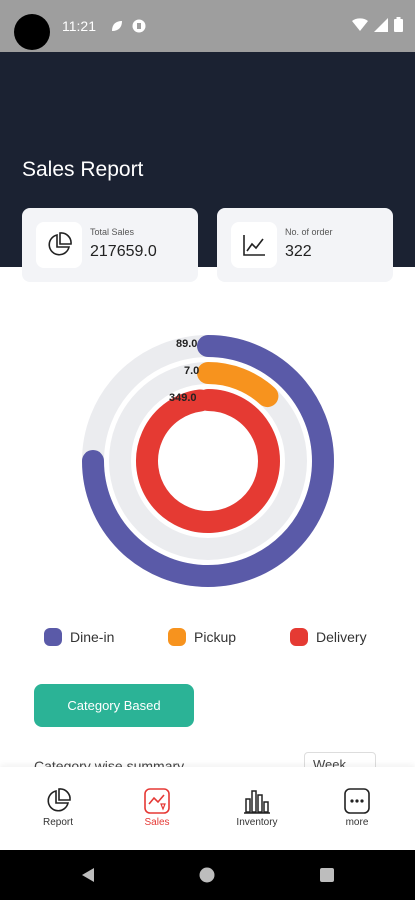  I want to click on legend-item-delivery: Delivery, so click(328, 637).